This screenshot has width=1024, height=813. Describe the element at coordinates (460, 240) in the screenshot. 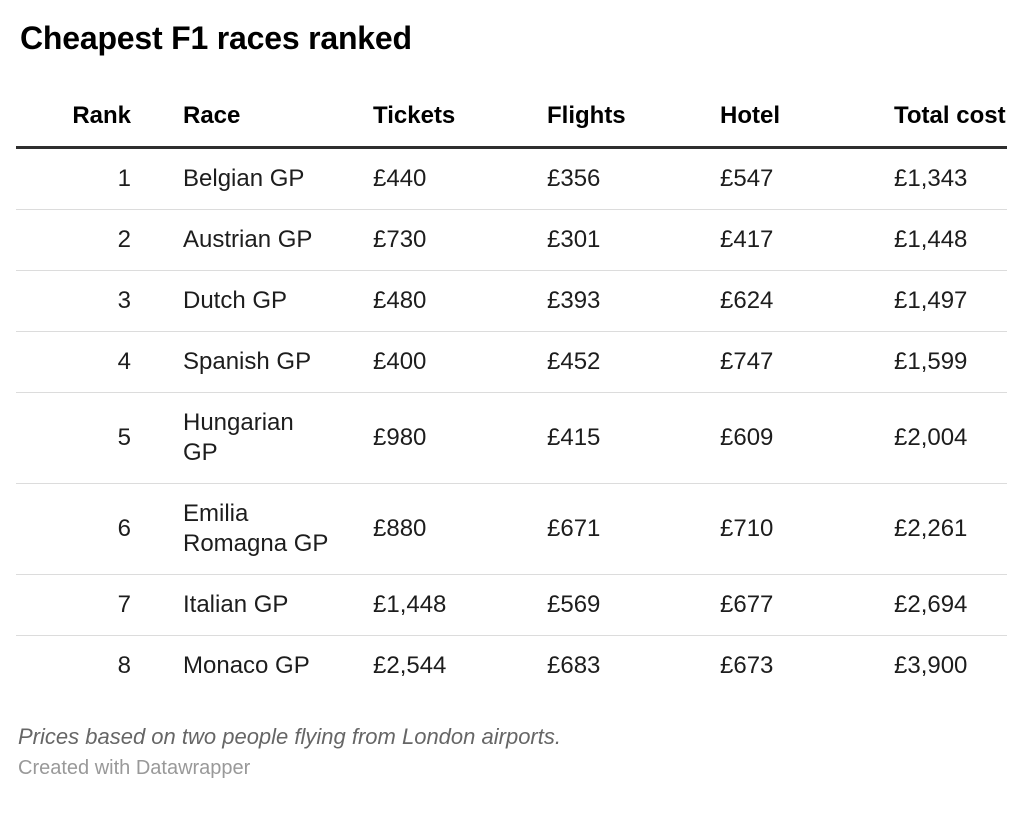

I see `tickets-cell: £730` at that location.